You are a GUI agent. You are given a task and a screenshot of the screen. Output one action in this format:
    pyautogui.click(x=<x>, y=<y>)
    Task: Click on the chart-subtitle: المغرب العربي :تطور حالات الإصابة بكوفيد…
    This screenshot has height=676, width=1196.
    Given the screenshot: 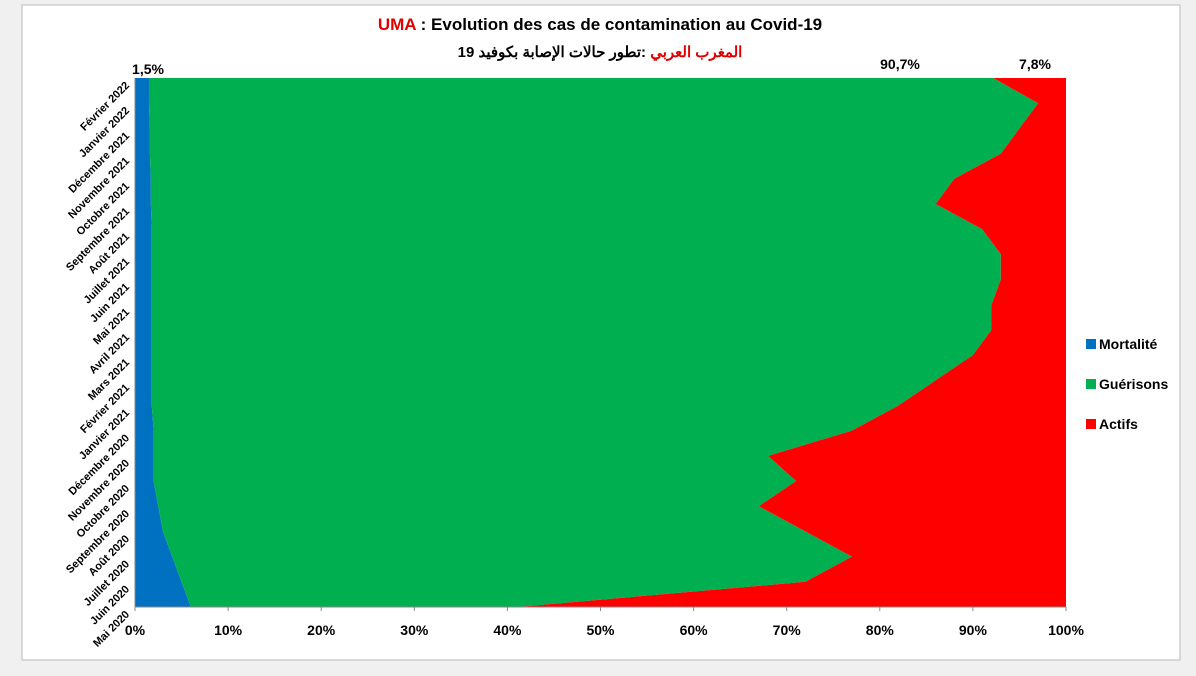 What is the action you would take?
    pyautogui.click(x=600, y=53)
    